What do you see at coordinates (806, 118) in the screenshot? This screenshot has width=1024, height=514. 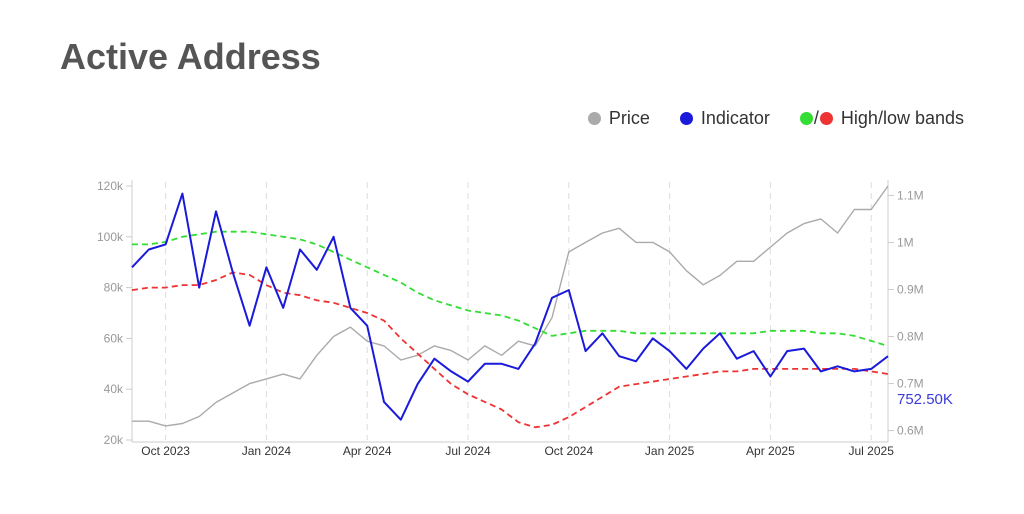 I see `high-band-dot-icon` at bounding box center [806, 118].